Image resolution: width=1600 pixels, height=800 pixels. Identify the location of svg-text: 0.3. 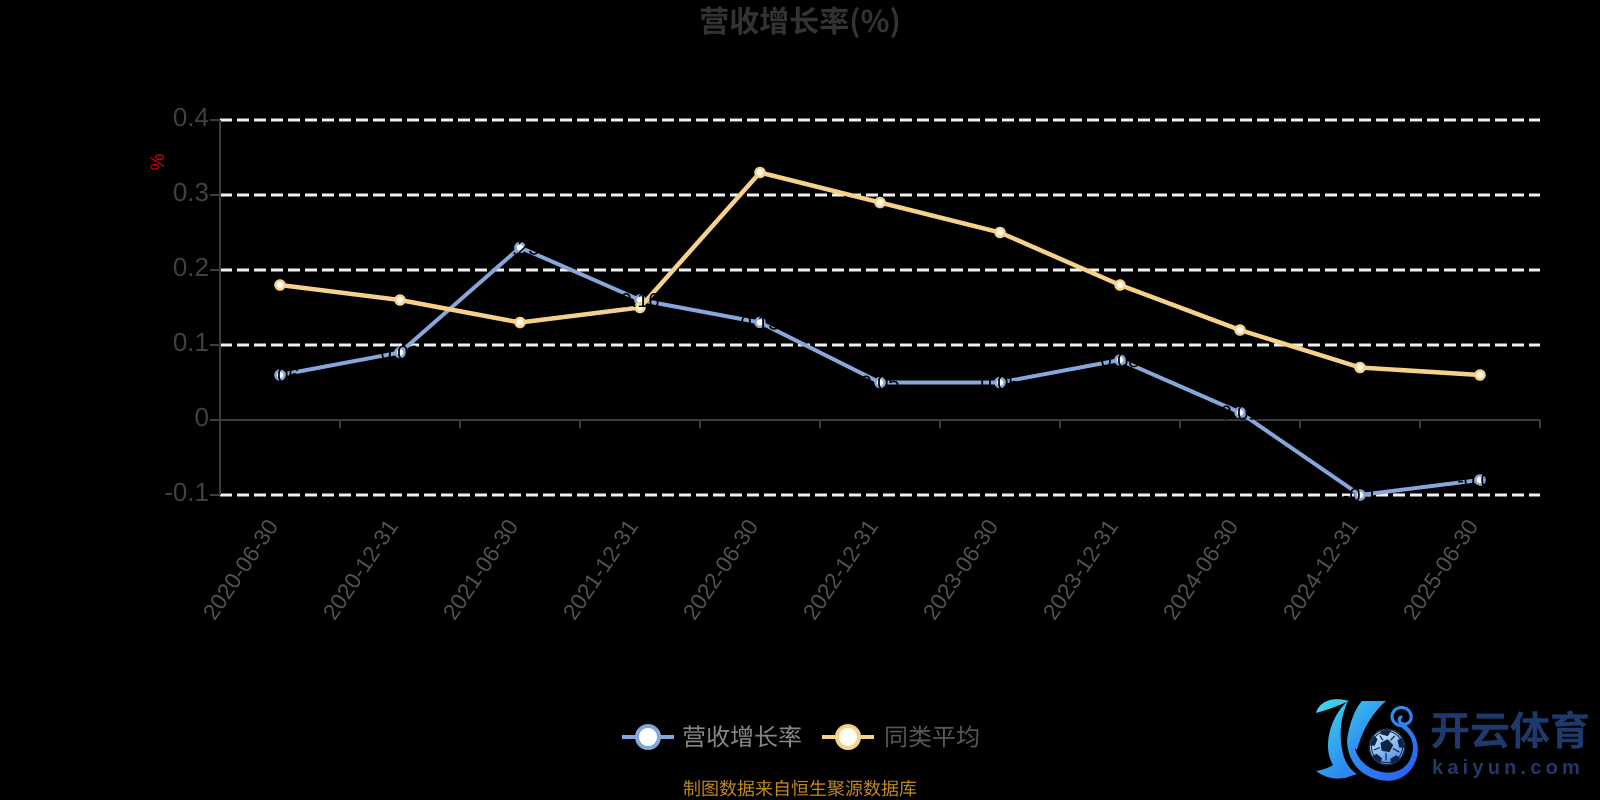
(191, 192).